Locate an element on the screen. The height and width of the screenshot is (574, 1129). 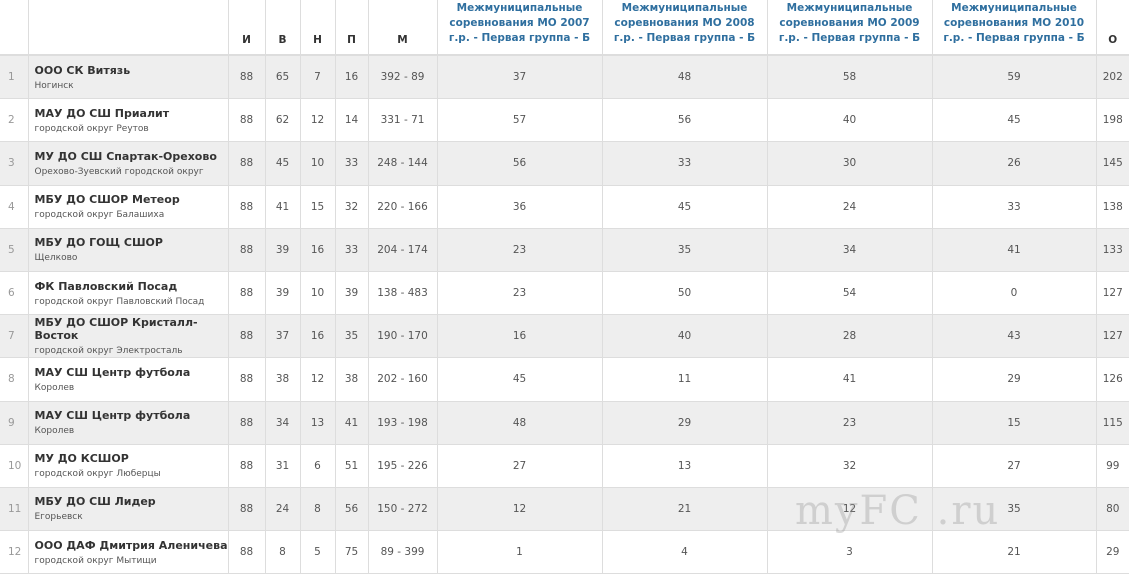
losses-cell: 38 is located at coordinates (352, 379).